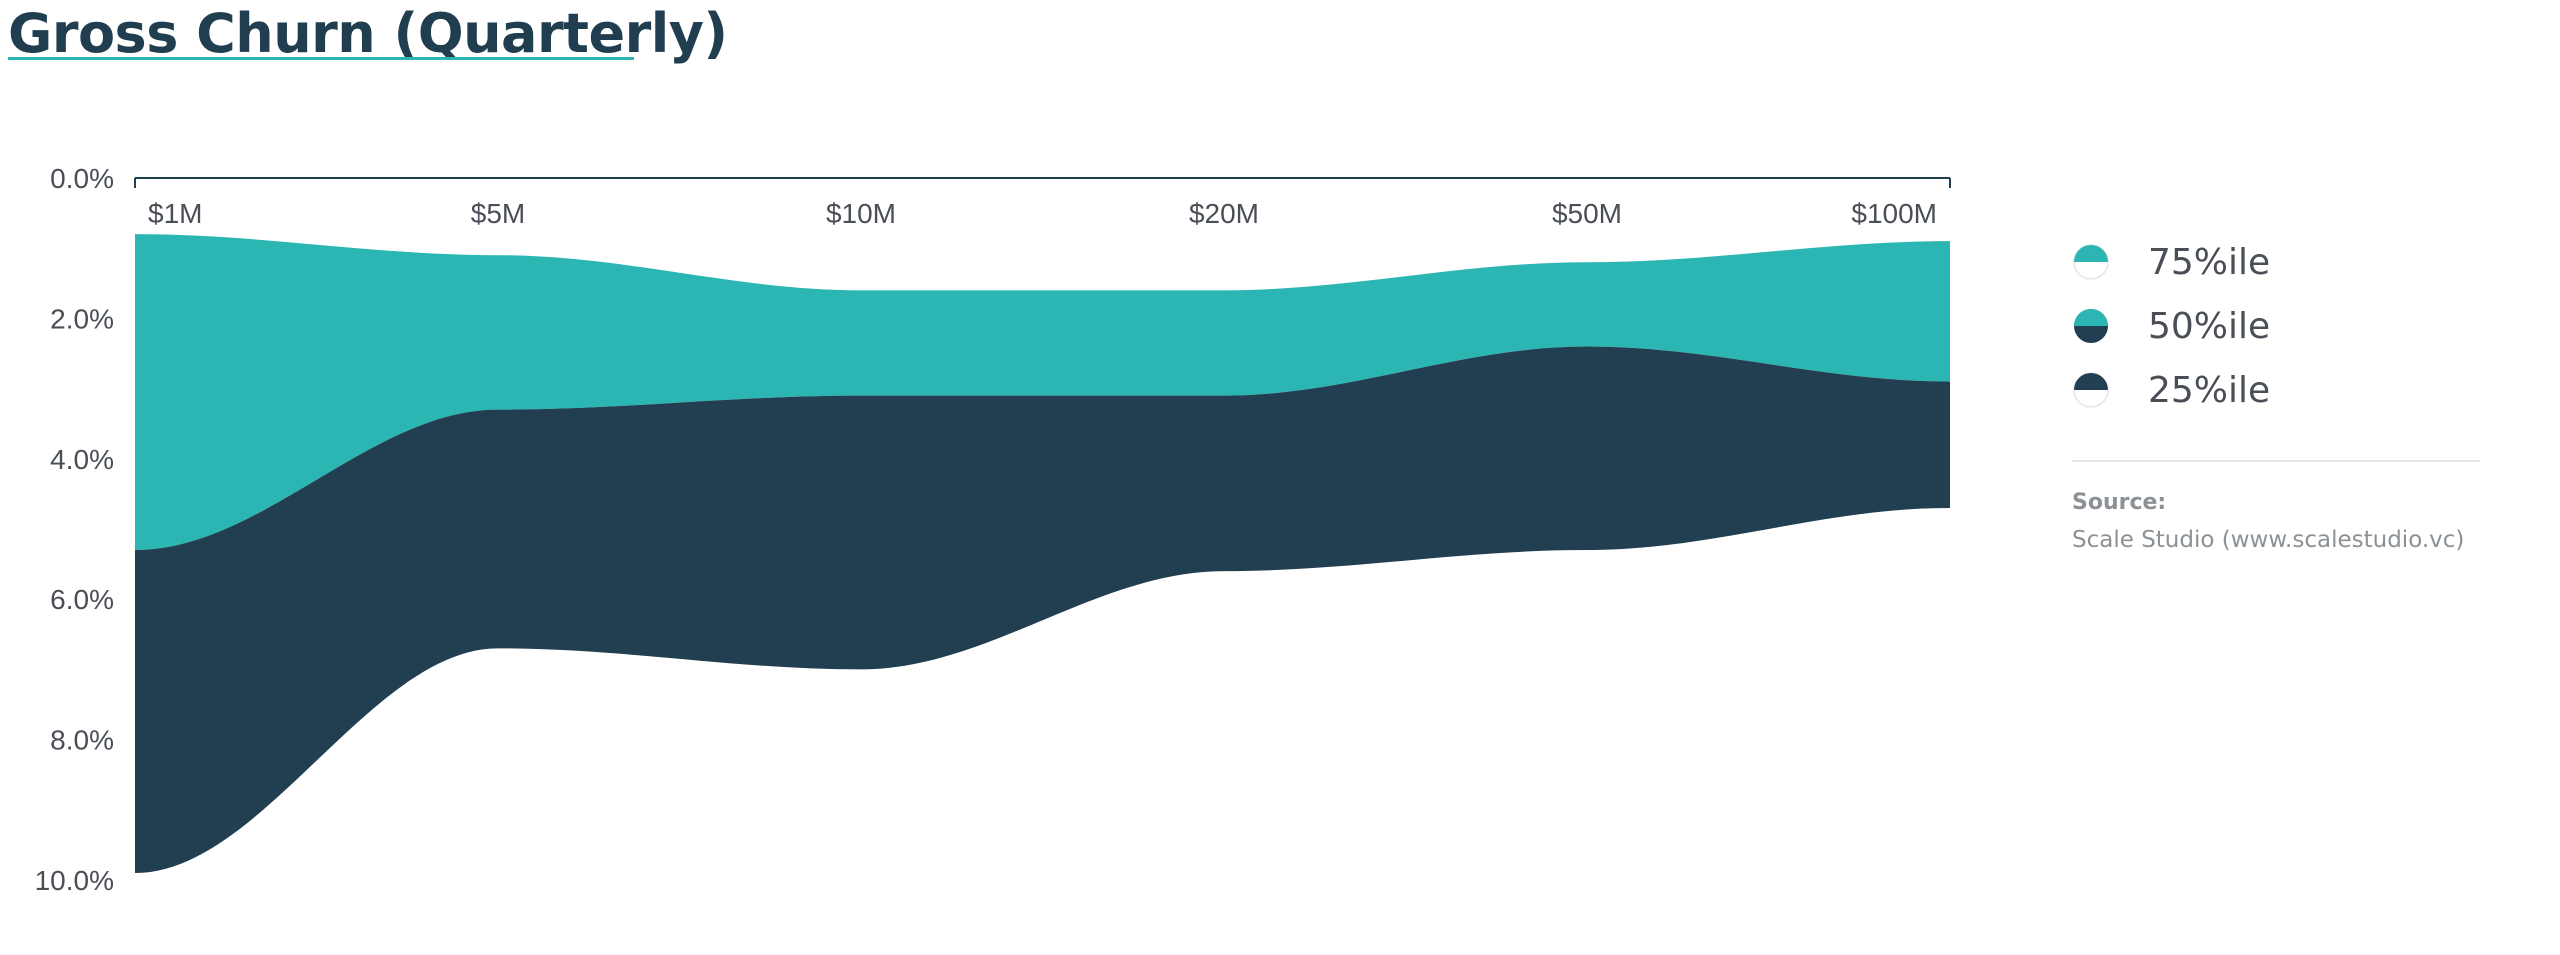 The image size is (2560, 955). What do you see at coordinates (1224, 213) in the screenshot?
I see `x-tick-label: $20M` at bounding box center [1224, 213].